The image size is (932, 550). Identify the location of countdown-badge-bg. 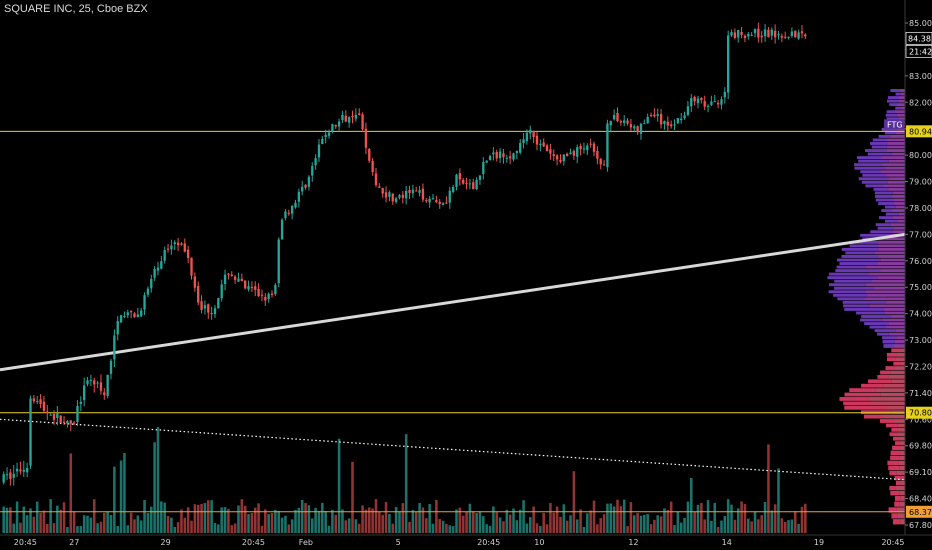
(918, 51).